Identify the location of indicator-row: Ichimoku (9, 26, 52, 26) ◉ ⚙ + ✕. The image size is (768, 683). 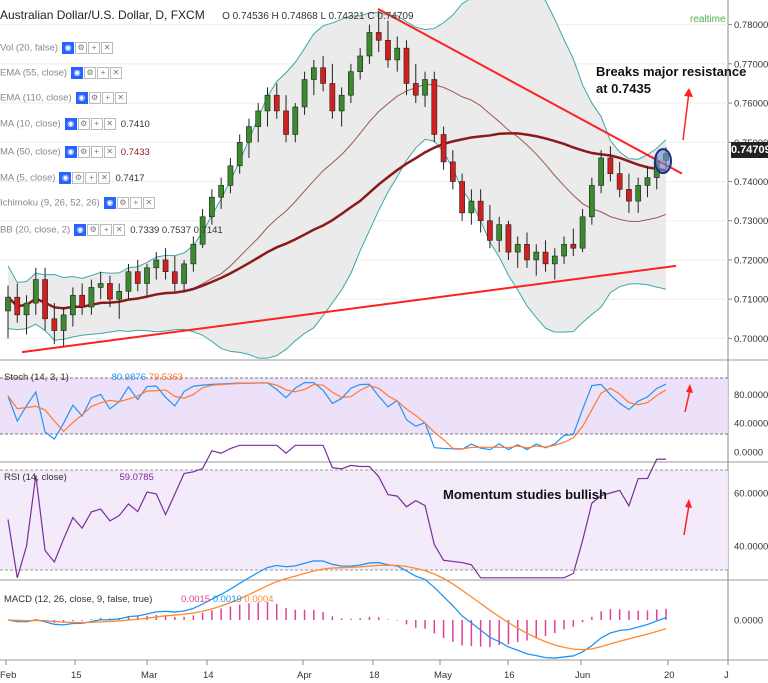
(78, 203).